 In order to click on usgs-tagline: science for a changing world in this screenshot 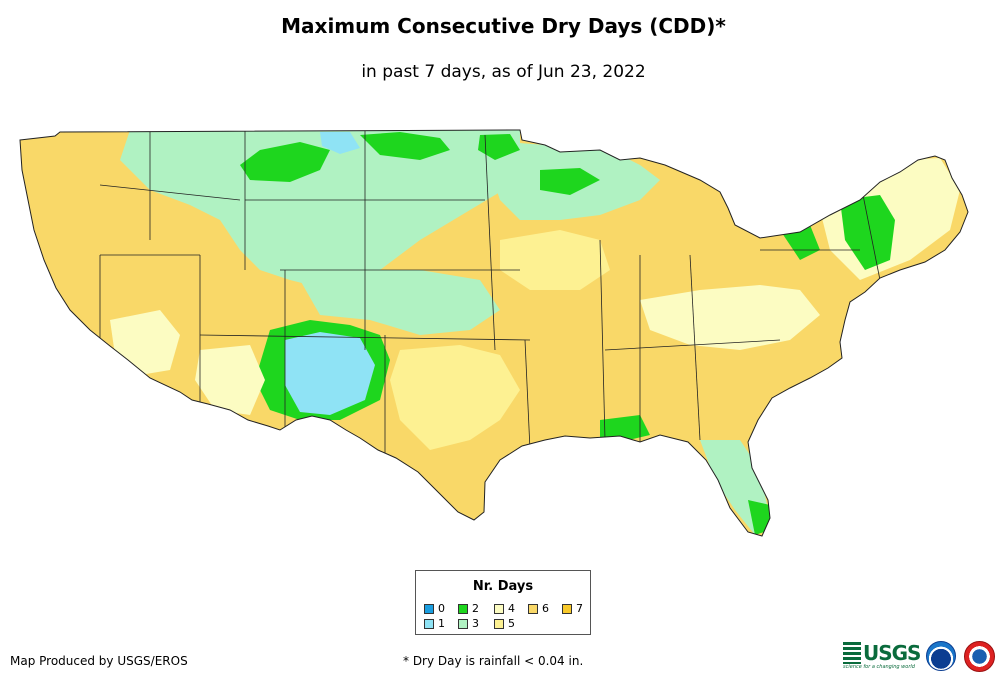, I will do `click(879, 667)`.